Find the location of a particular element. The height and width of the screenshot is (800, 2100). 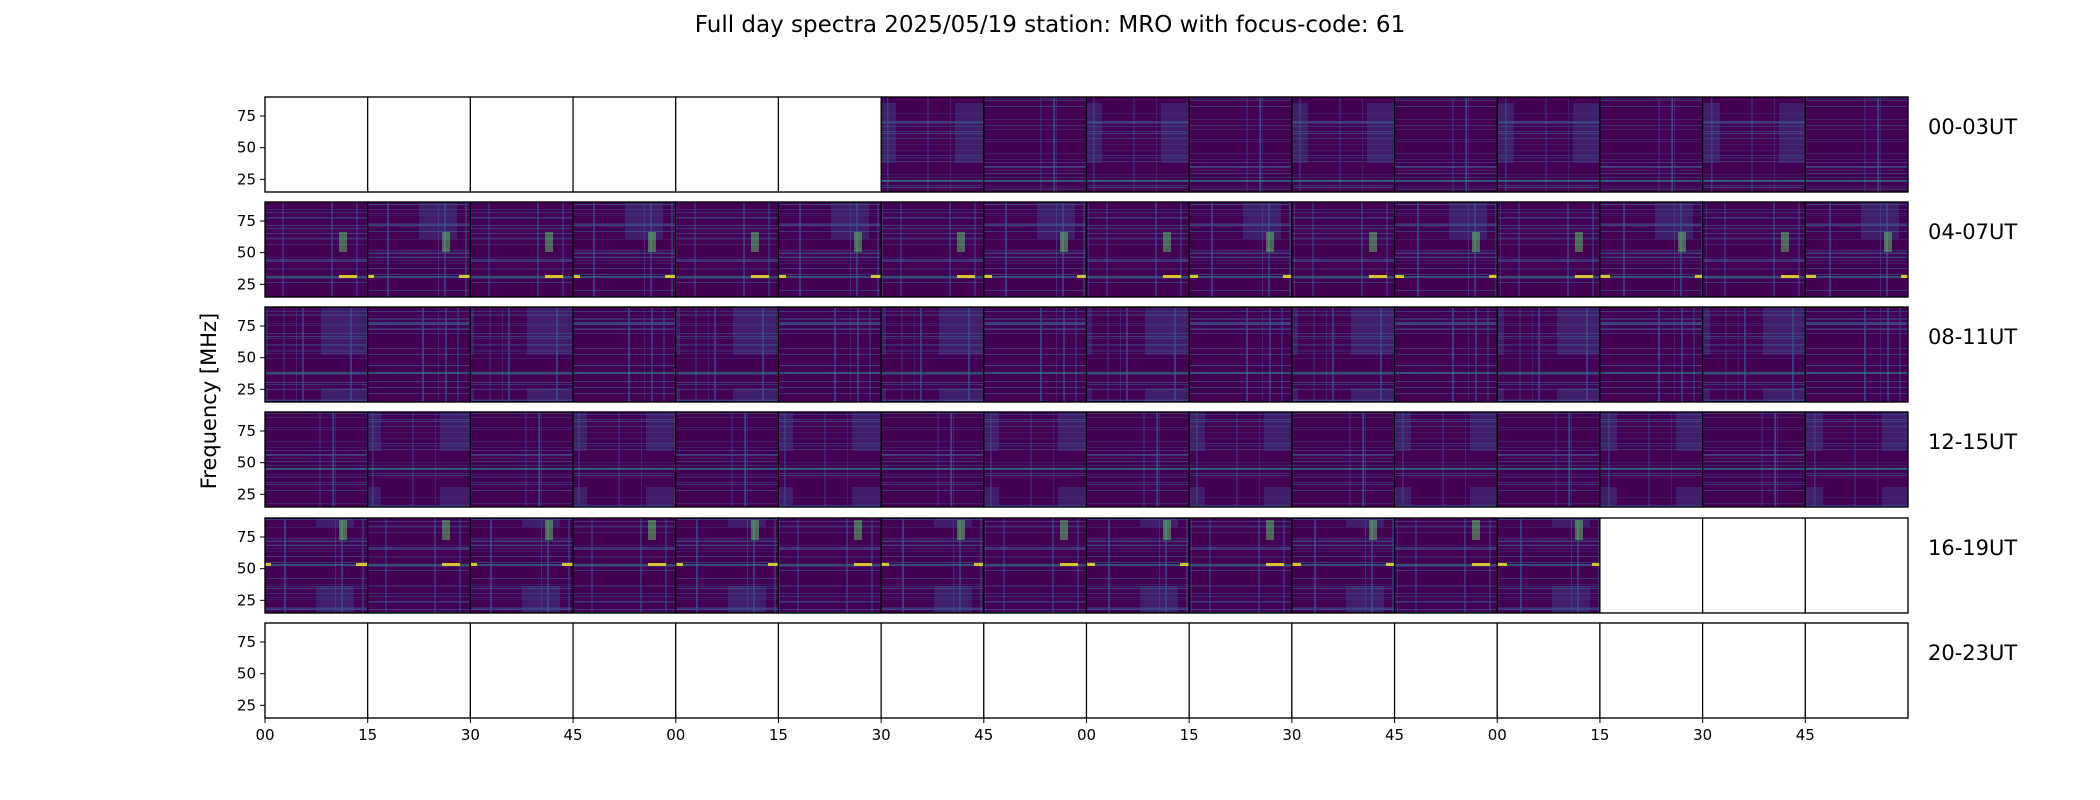

row-time-label: 08-11UT is located at coordinates (1972, 337).